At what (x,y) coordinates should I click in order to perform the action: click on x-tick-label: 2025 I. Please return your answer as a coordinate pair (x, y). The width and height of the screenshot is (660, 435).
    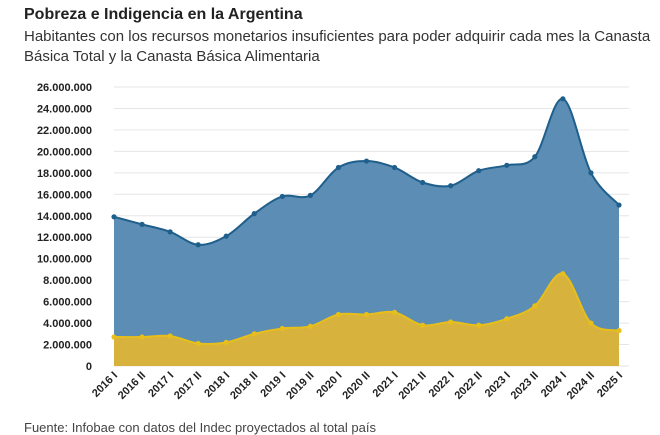
    Looking at the image, I should click on (610, 385).